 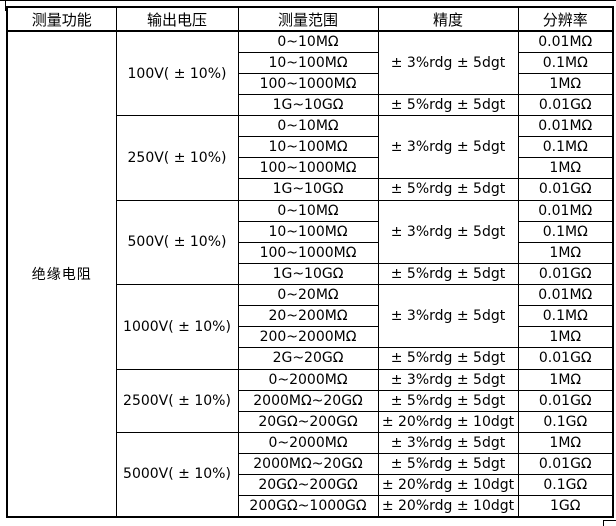 What do you see at coordinates (609, 523) in the screenshot?
I see `table-corner-handle` at bounding box center [609, 523].